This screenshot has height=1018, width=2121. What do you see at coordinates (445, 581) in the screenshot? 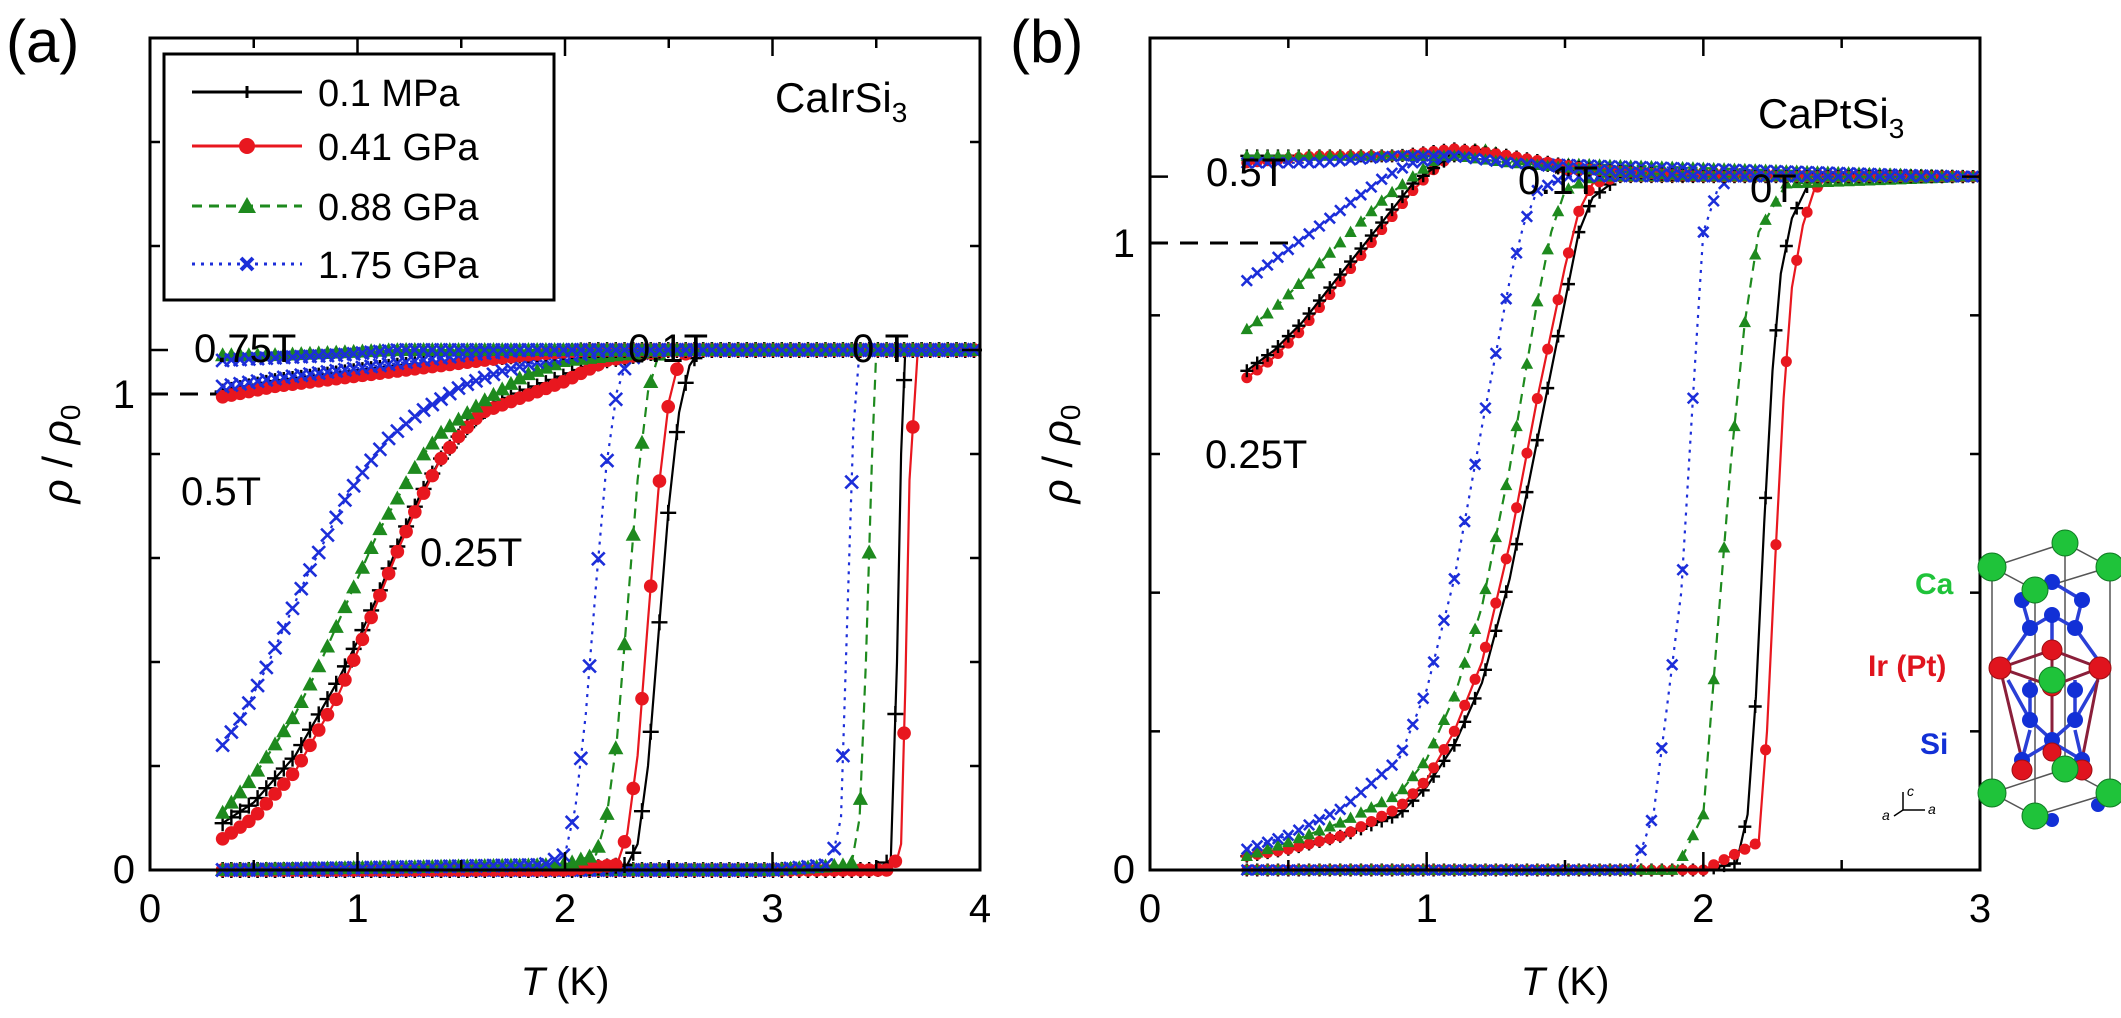
I see `series-line-a-0-88-gpa-0-25t` at bounding box center [445, 581].